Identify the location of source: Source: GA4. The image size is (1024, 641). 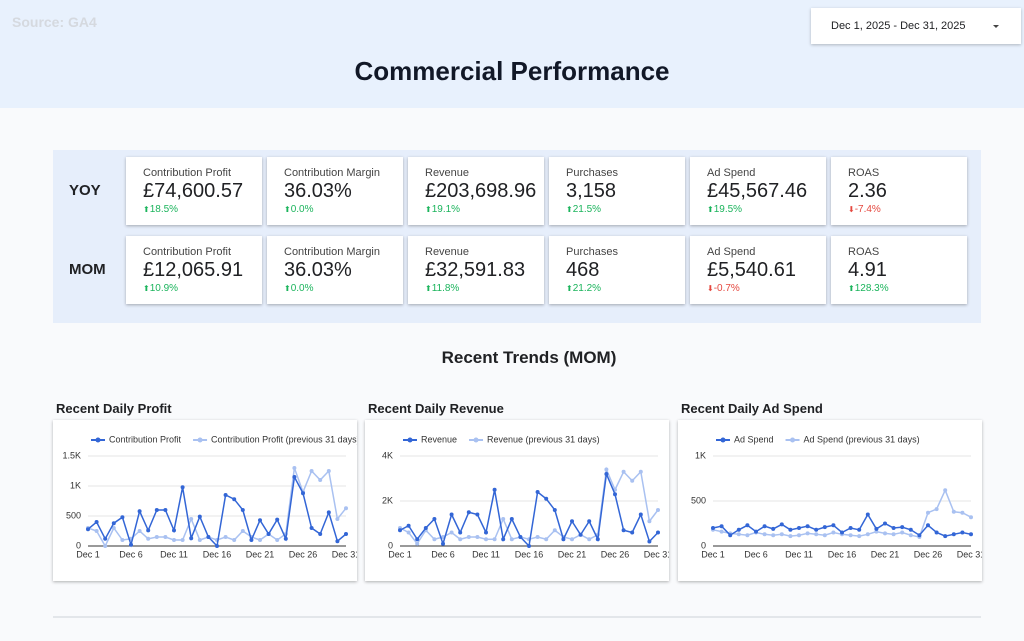
(54, 22).